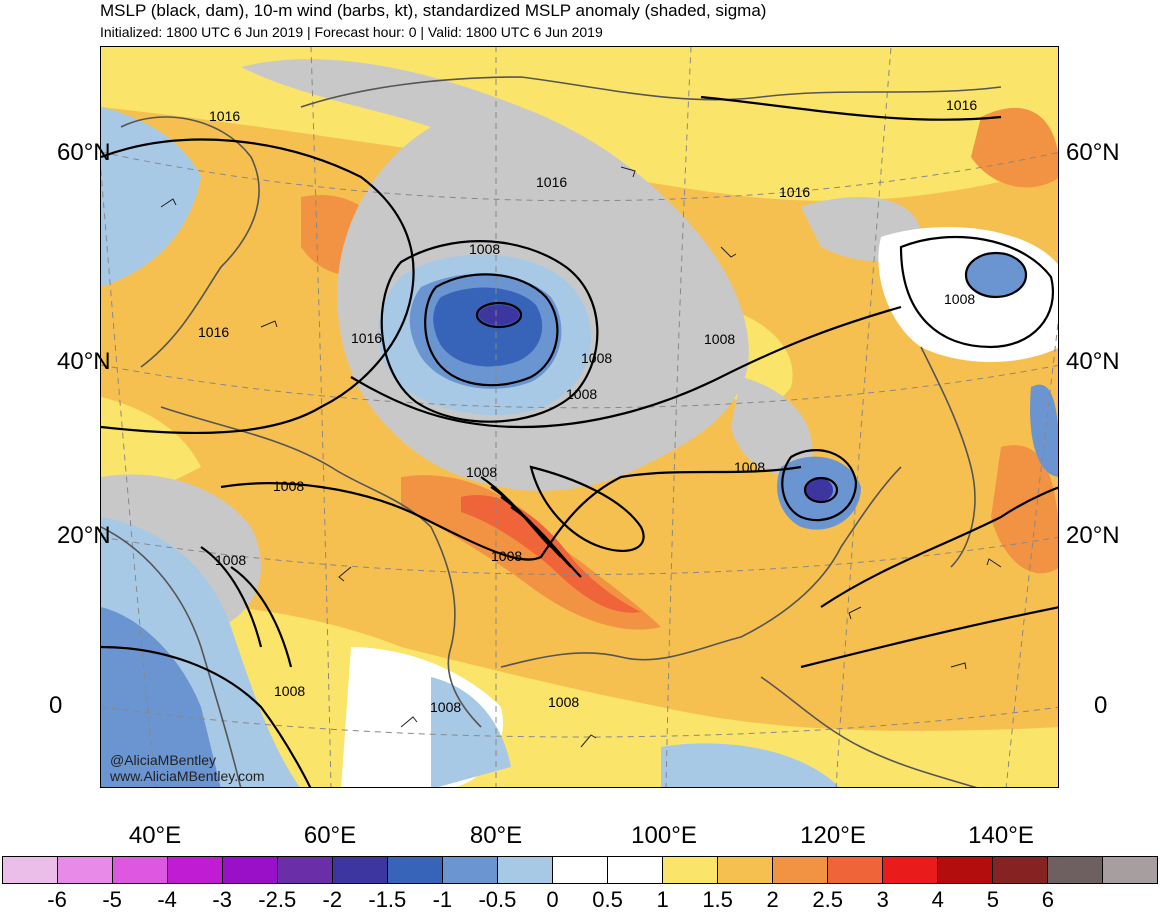 The height and width of the screenshot is (913, 1160). What do you see at coordinates (1001, 835) in the screenshot?
I see `lon-label-140: 140°E` at bounding box center [1001, 835].